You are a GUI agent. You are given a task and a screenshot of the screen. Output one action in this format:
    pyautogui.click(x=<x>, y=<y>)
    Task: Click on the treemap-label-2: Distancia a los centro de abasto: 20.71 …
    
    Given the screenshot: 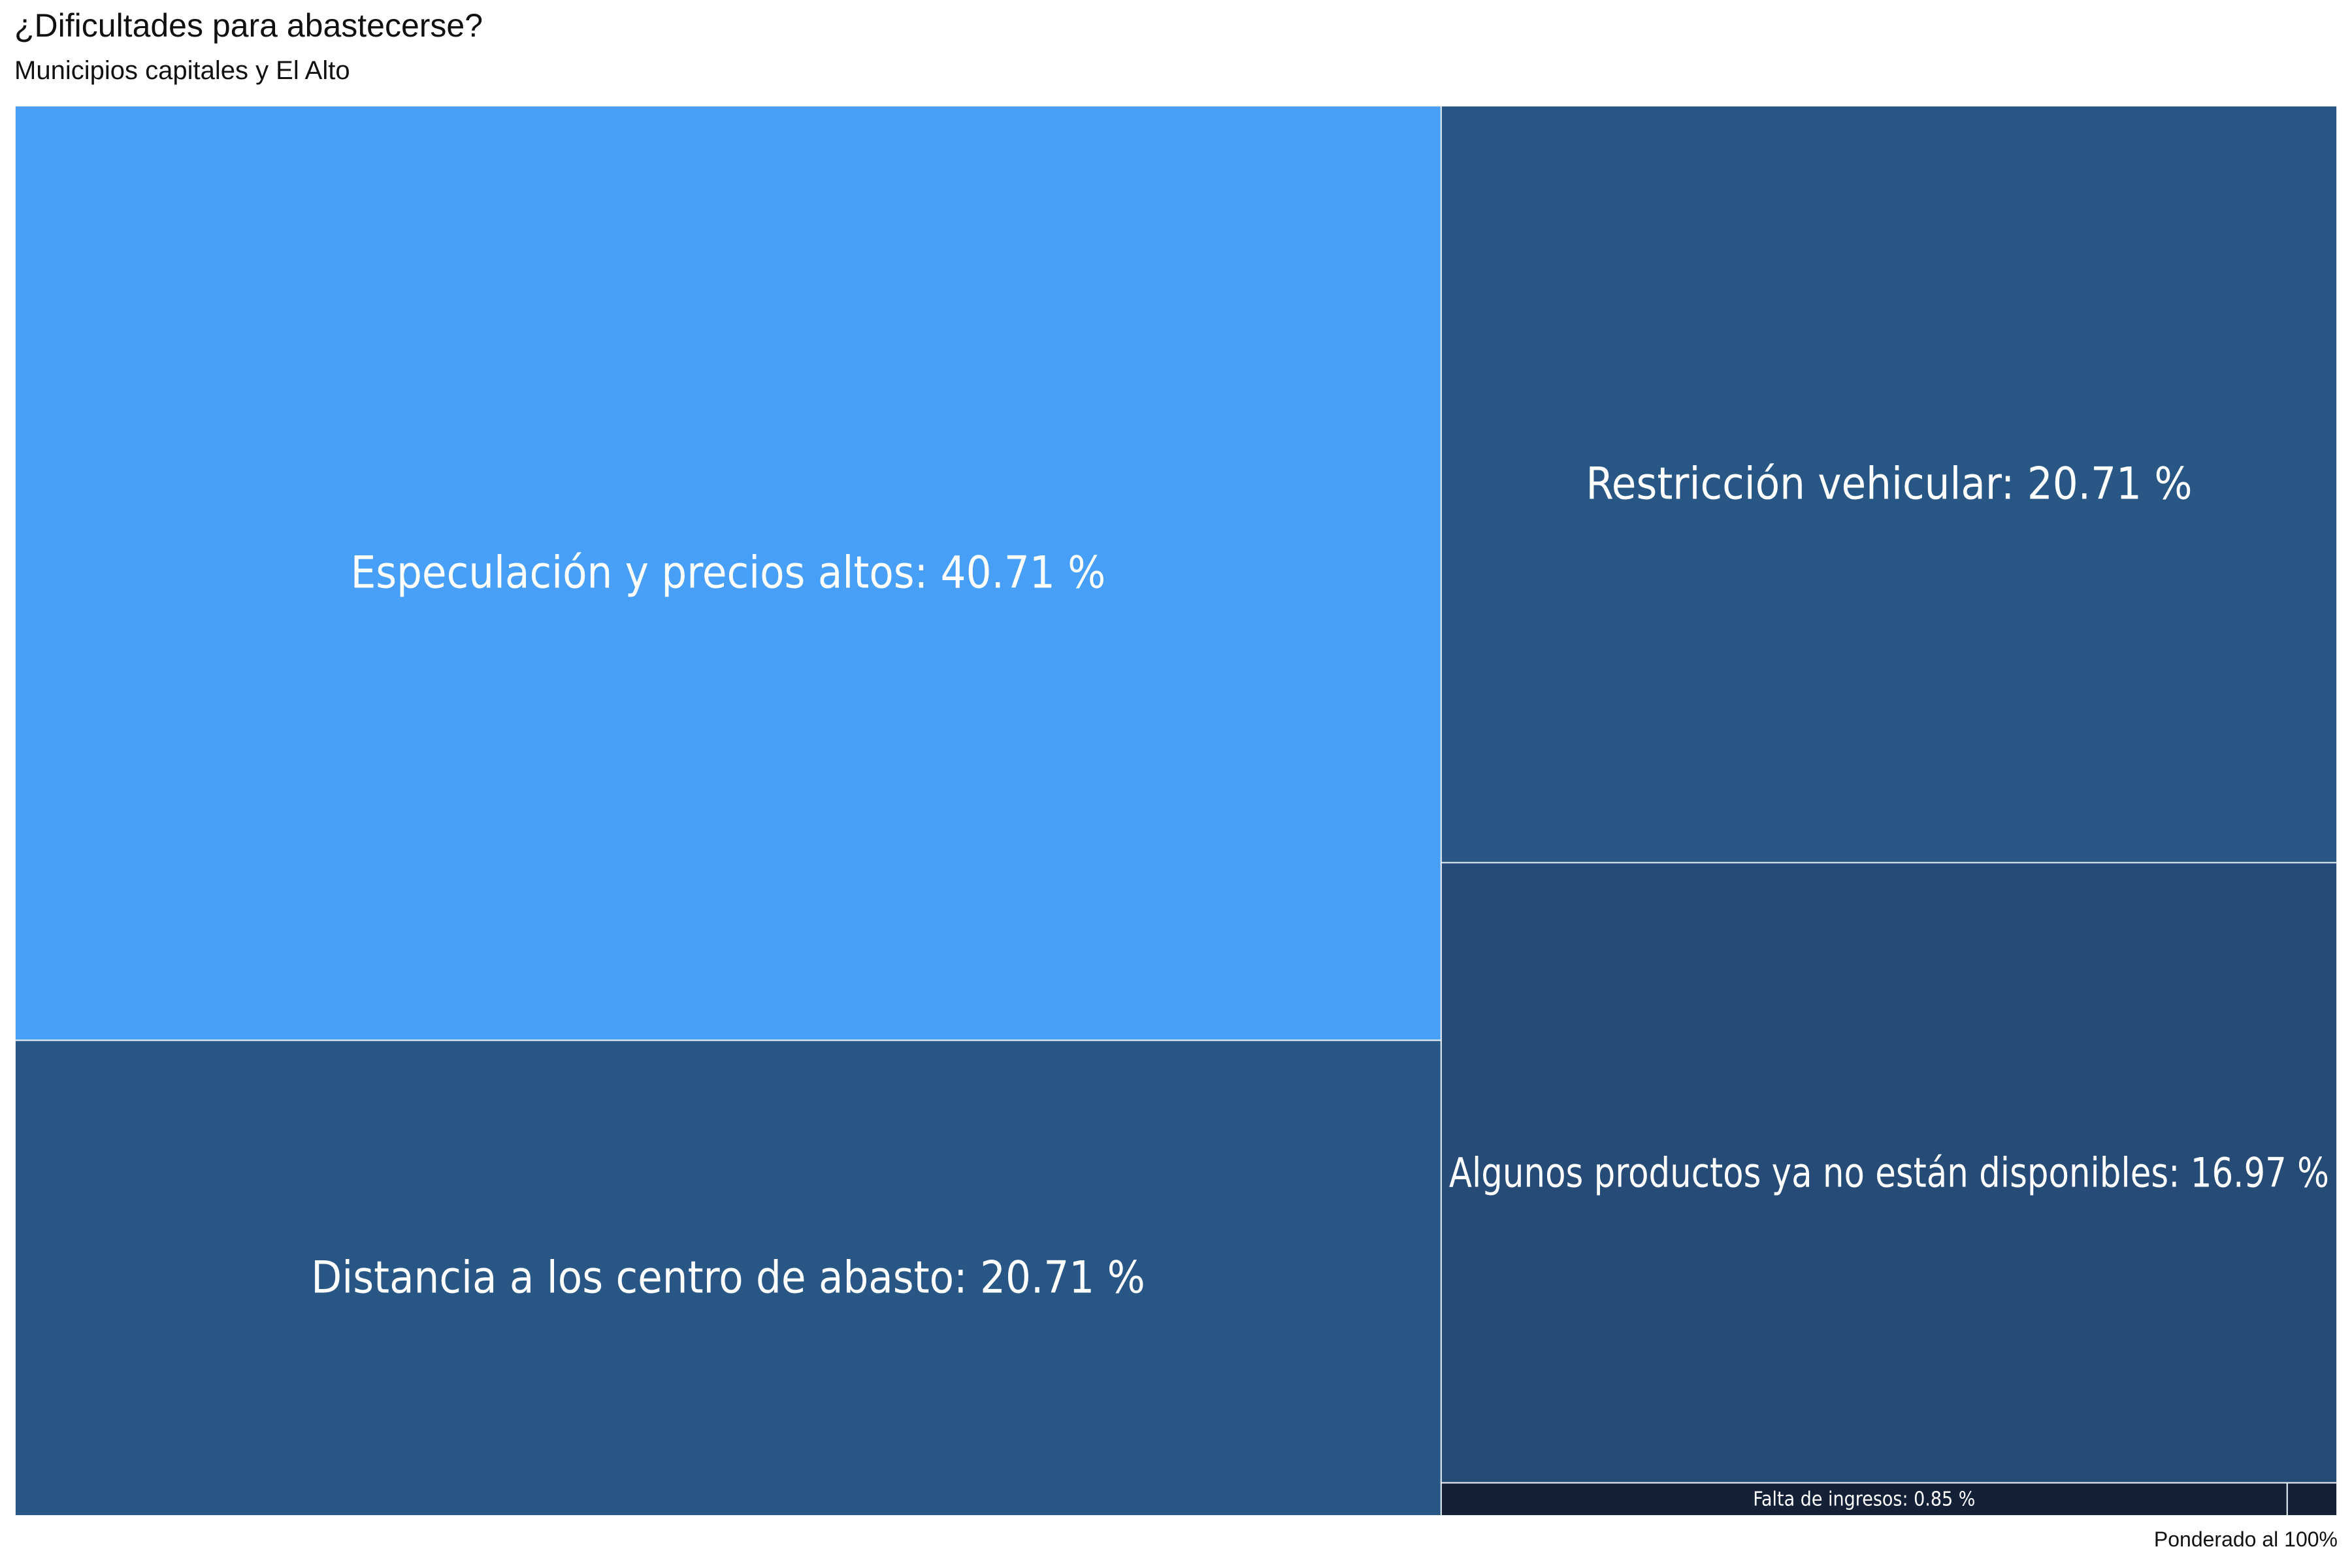 What is the action you would take?
    pyautogui.click(x=728, y=1278)
    